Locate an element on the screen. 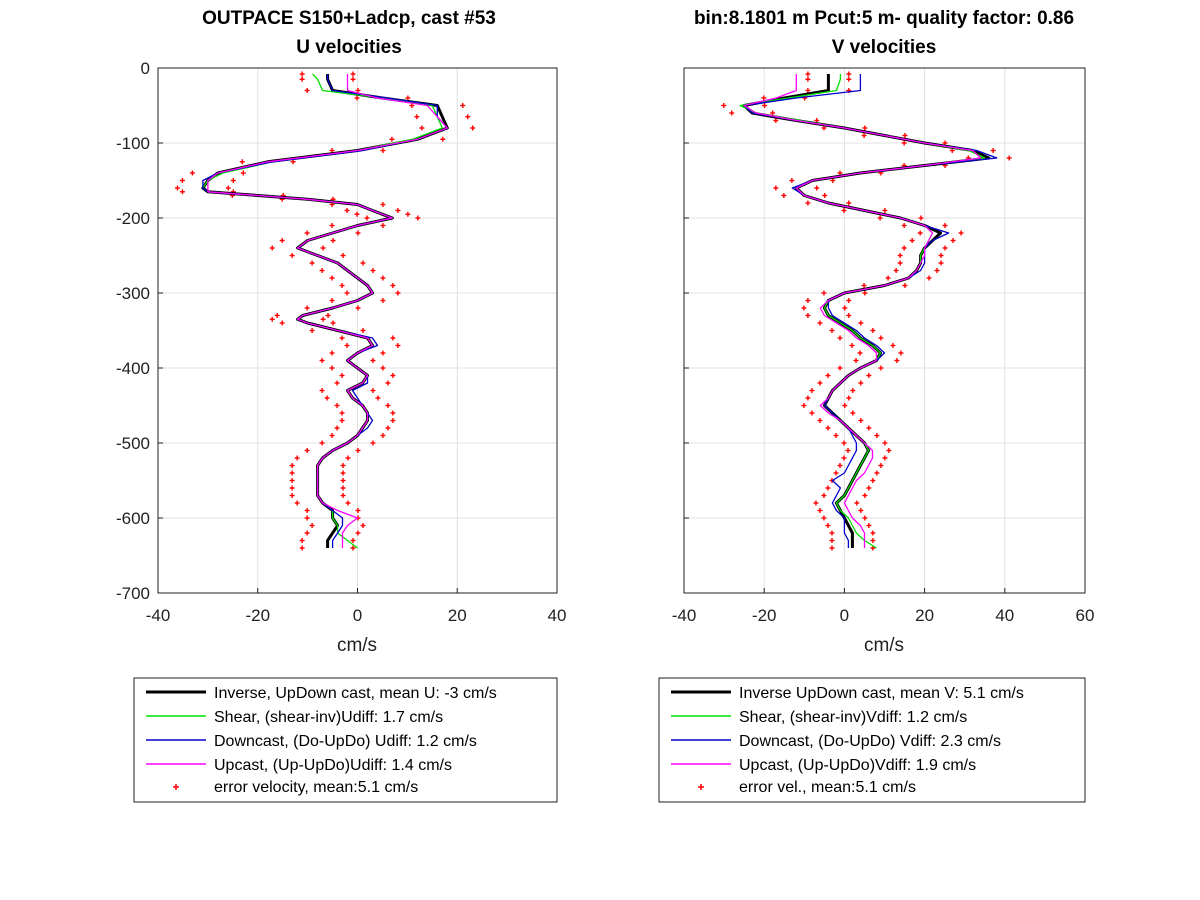 The width and height of the screenshot is (1200, 900). u-y-tick-label: -700 is located at coordinates (133, 593).